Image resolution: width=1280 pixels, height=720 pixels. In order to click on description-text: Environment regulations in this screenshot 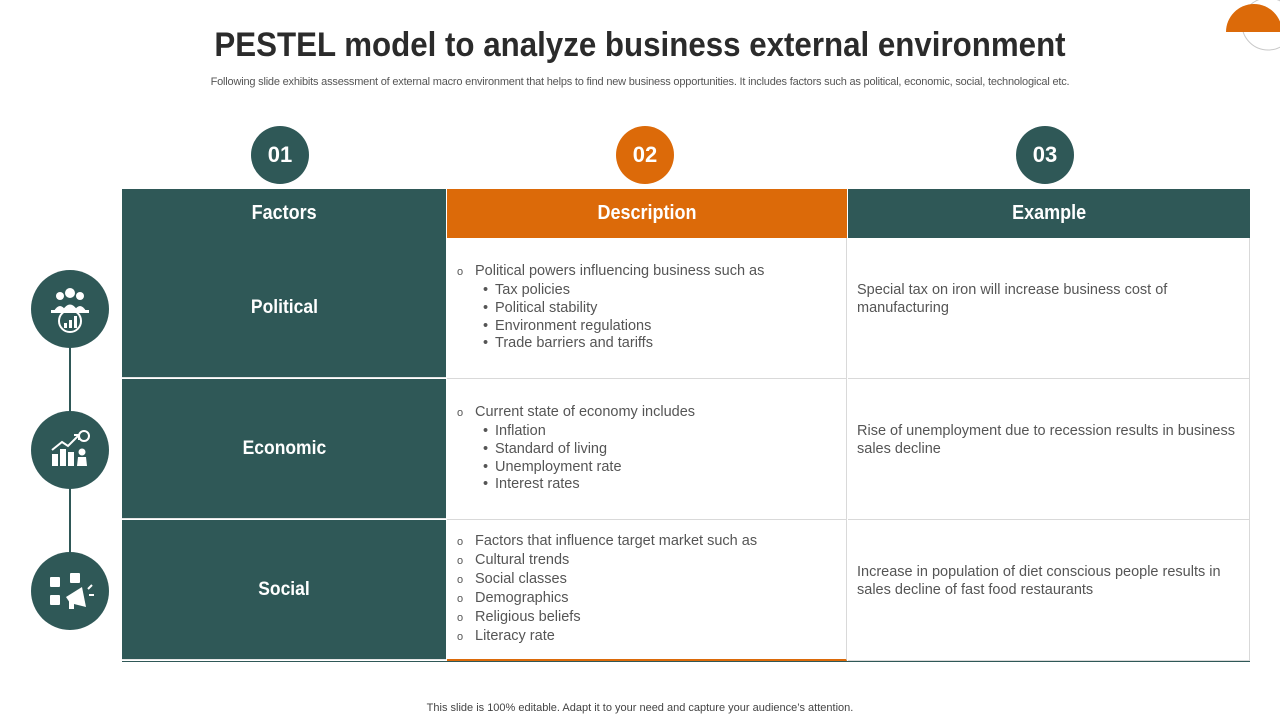, I will do `click(573, 325)`.